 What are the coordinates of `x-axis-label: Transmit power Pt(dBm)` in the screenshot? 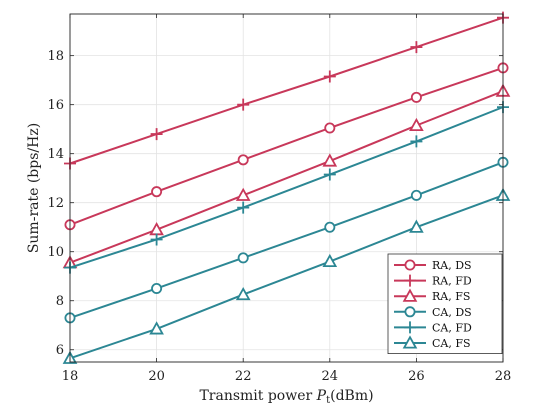 It's located at (286, 397).